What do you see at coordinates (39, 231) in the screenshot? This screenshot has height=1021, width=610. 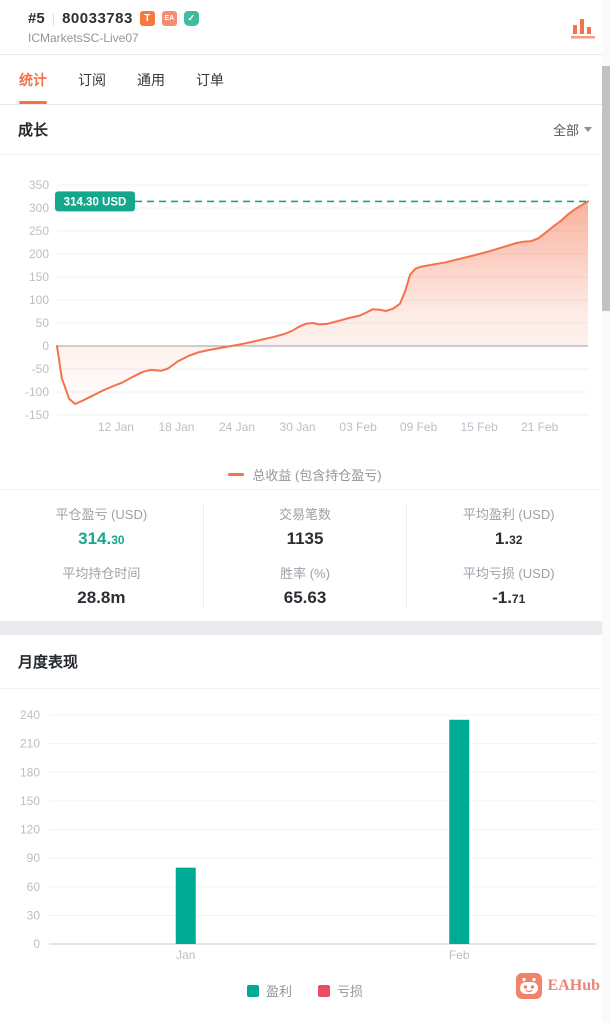 I see `y-tick-label: 250` at bounding box center [39, 231].